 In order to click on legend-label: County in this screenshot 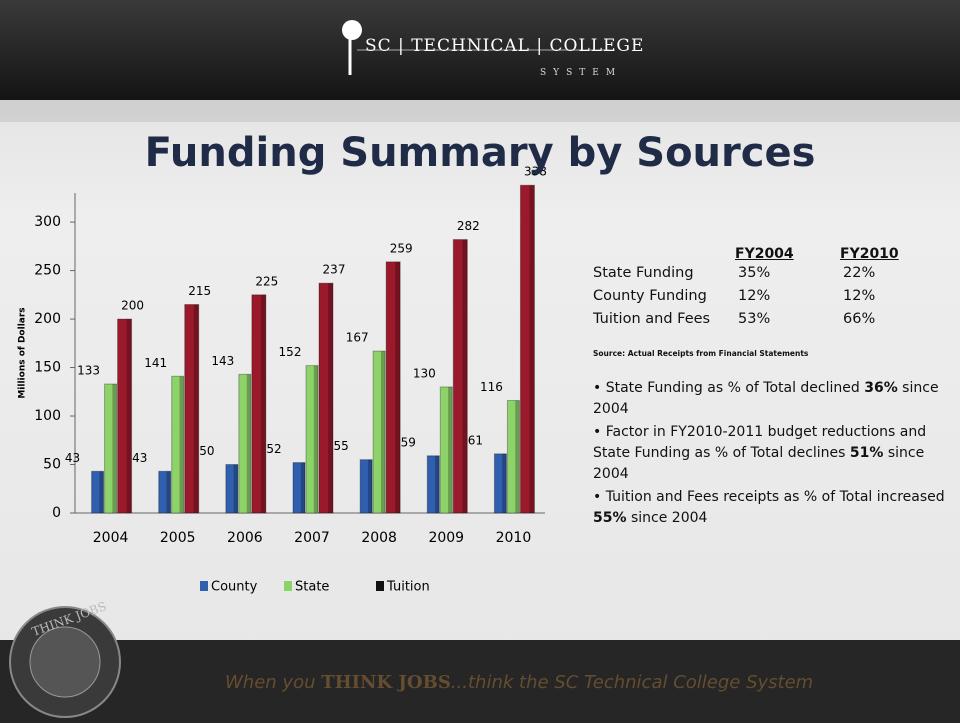, I will do `click(234, 587)`.